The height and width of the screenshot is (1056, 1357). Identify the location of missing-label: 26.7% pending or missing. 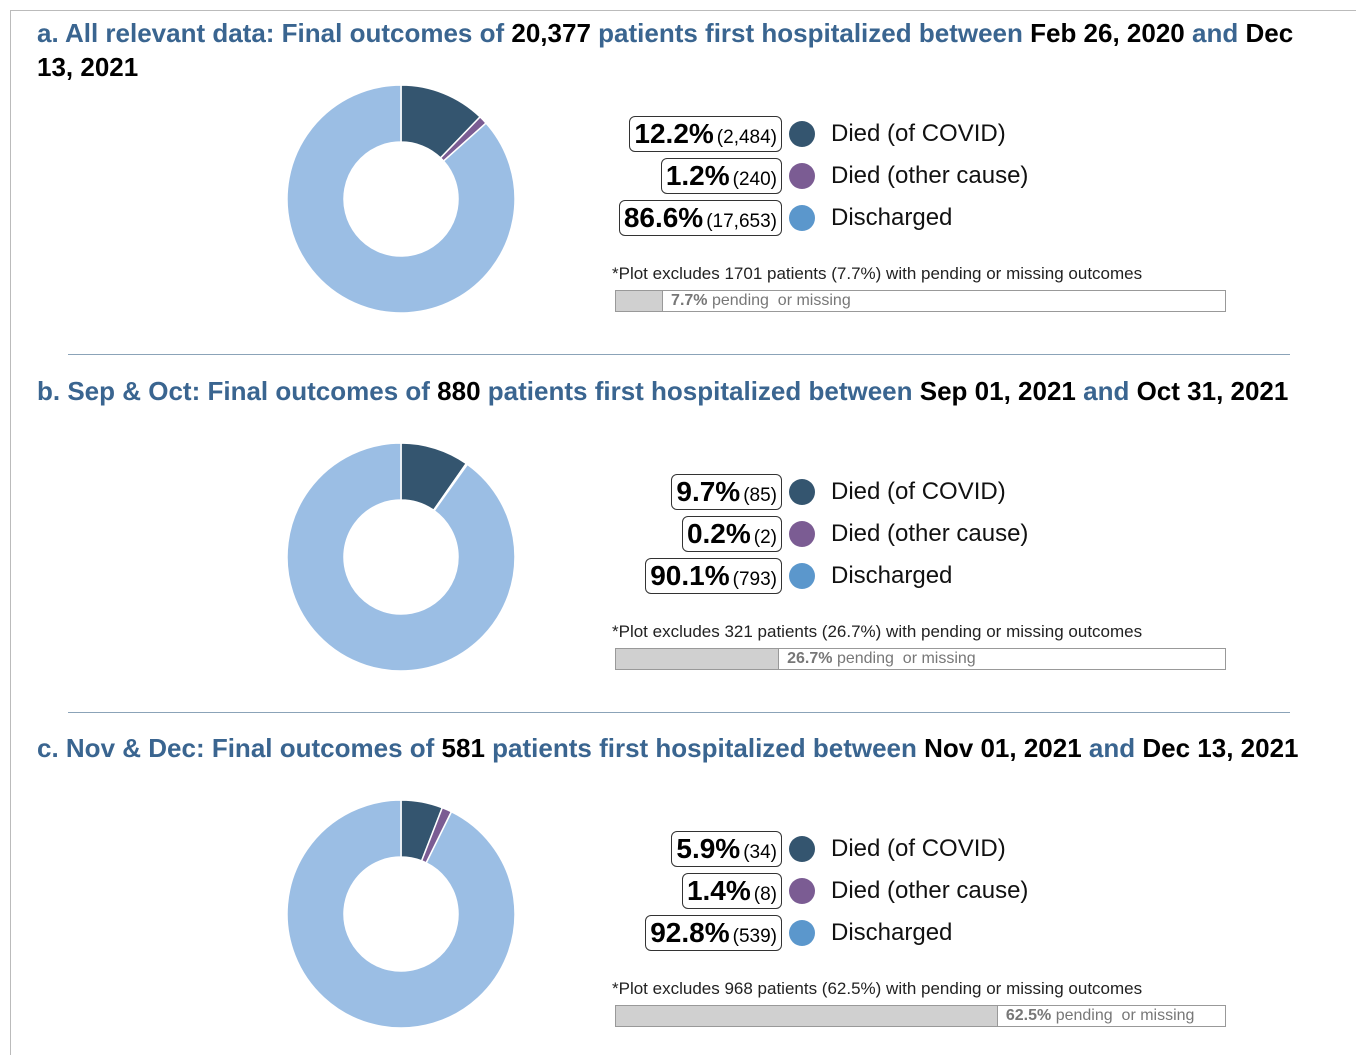
(881, 659).